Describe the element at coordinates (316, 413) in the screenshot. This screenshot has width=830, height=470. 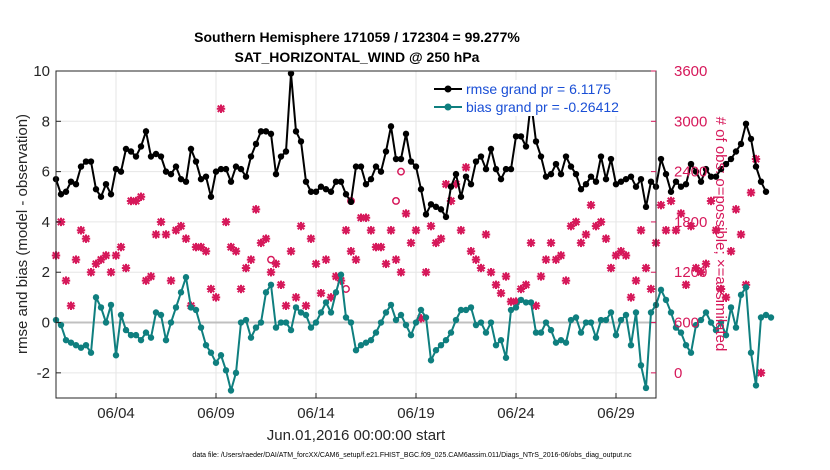
I see `x-tick-label: 06/14` at that location.